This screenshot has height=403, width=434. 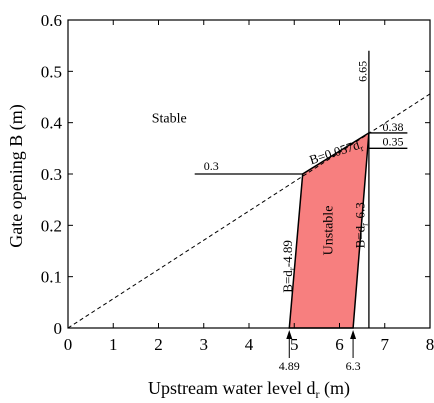 I want to click on right-boundary-equation: B=dr-6.3, so click(x=360, y=225).